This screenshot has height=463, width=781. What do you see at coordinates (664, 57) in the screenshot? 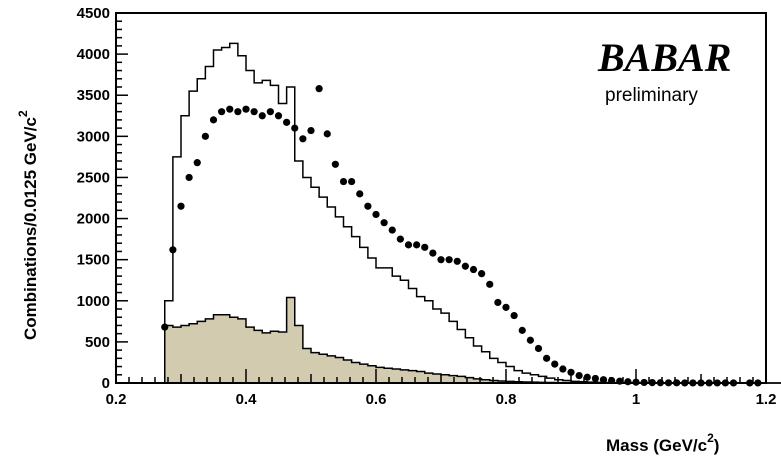
I see `babar-logo: BABAR` at bounding box center [664, 57].